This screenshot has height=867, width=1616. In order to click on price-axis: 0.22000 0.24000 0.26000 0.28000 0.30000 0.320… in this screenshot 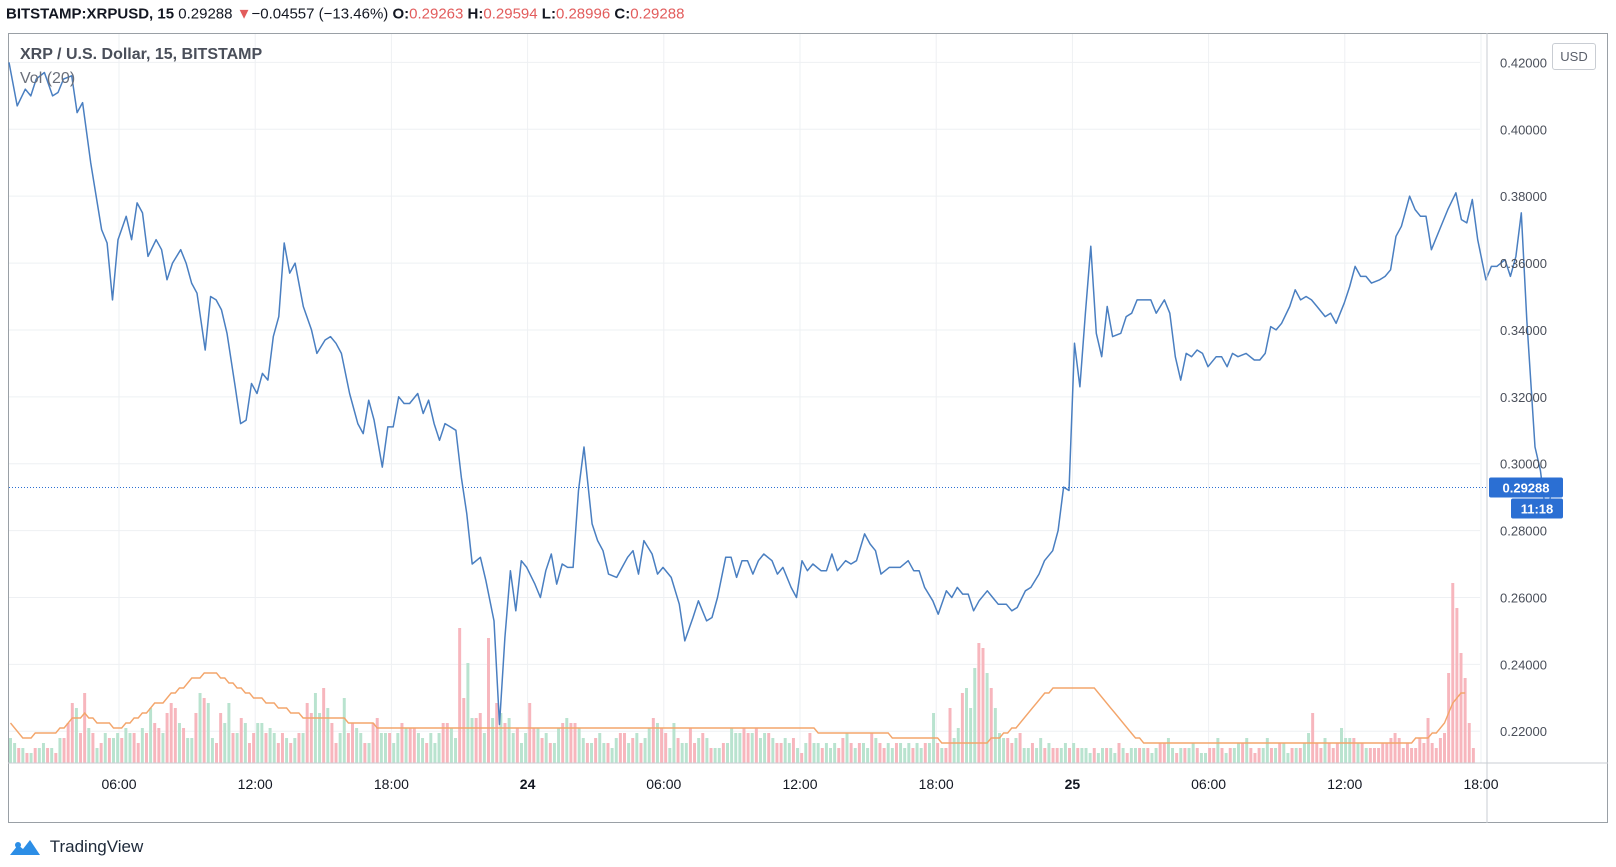, I will do `click(1516, 428)`.